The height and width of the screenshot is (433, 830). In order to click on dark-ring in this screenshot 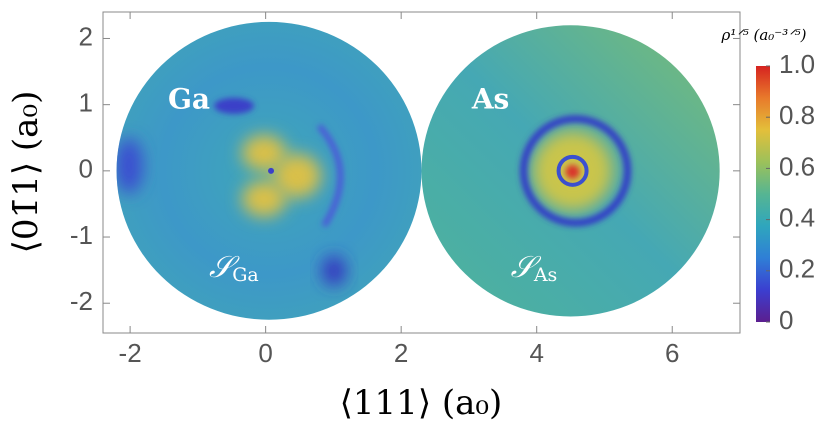, I will do `click(576, 171)`.